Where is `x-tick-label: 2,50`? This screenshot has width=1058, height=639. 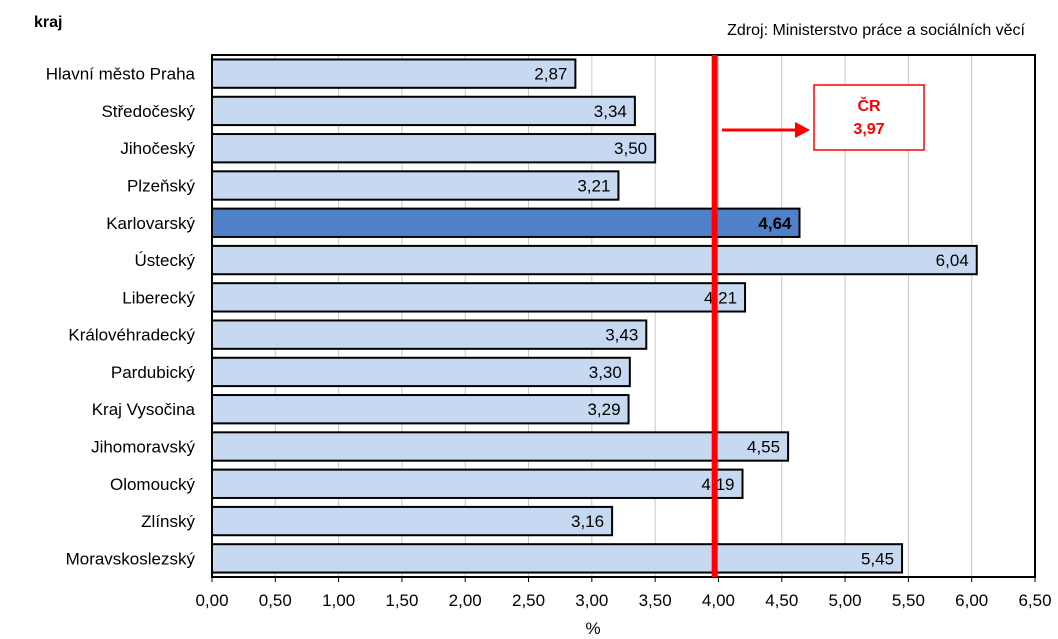
x-tick-label: 2,50 is located at coordinates (528, 600).